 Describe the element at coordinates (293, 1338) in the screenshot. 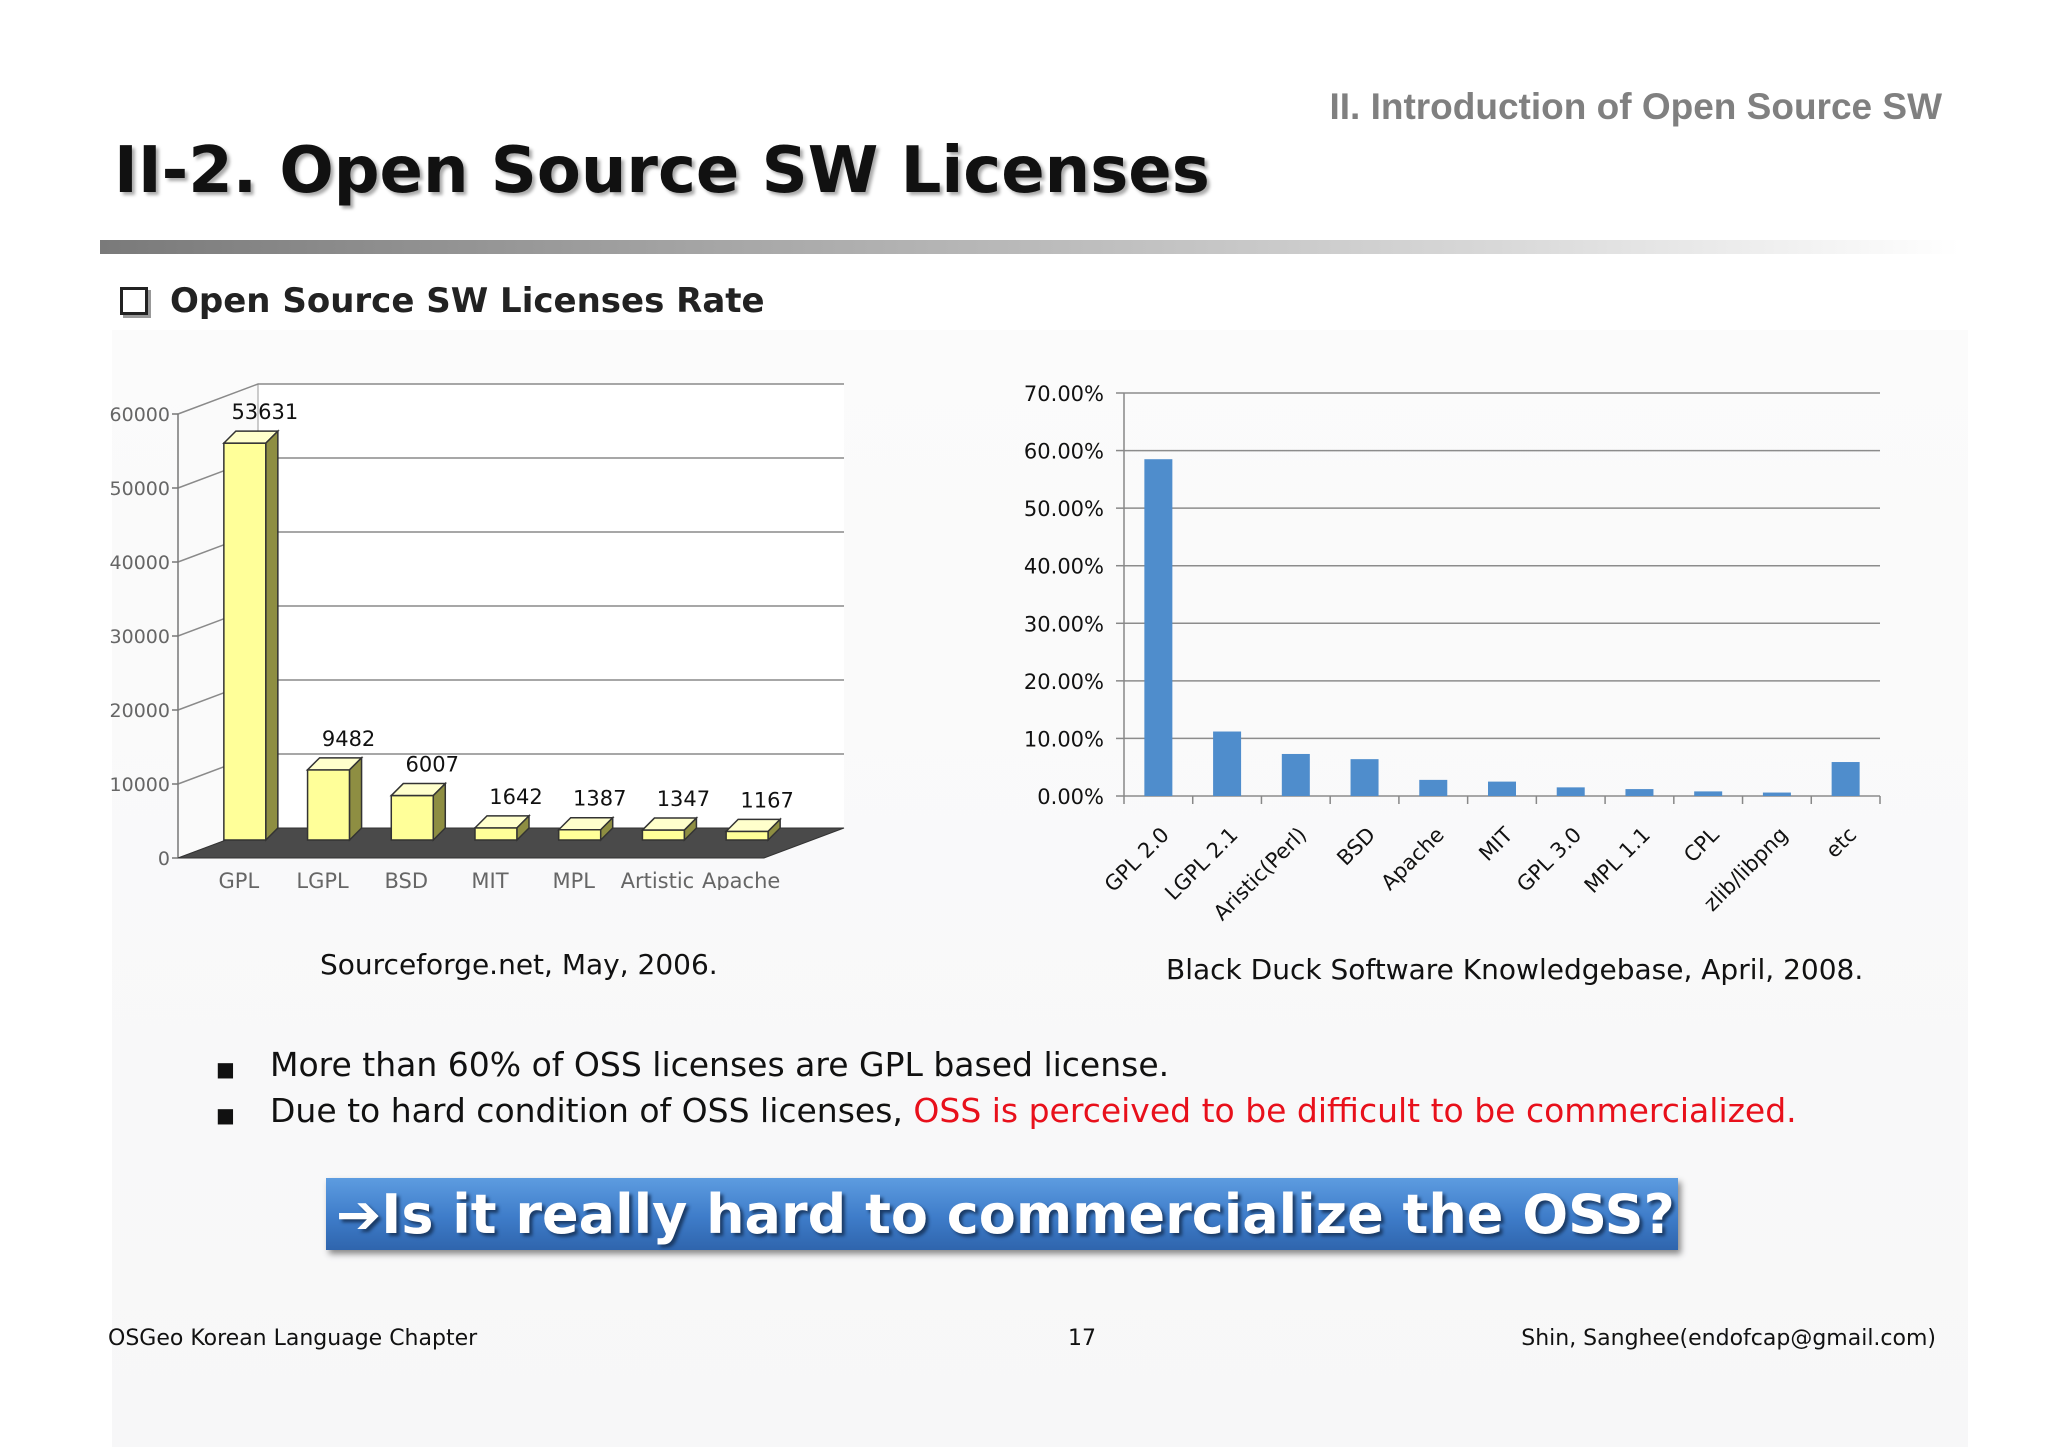

I see `footer-left: OSGeo Korean Language Chapter` at that location.